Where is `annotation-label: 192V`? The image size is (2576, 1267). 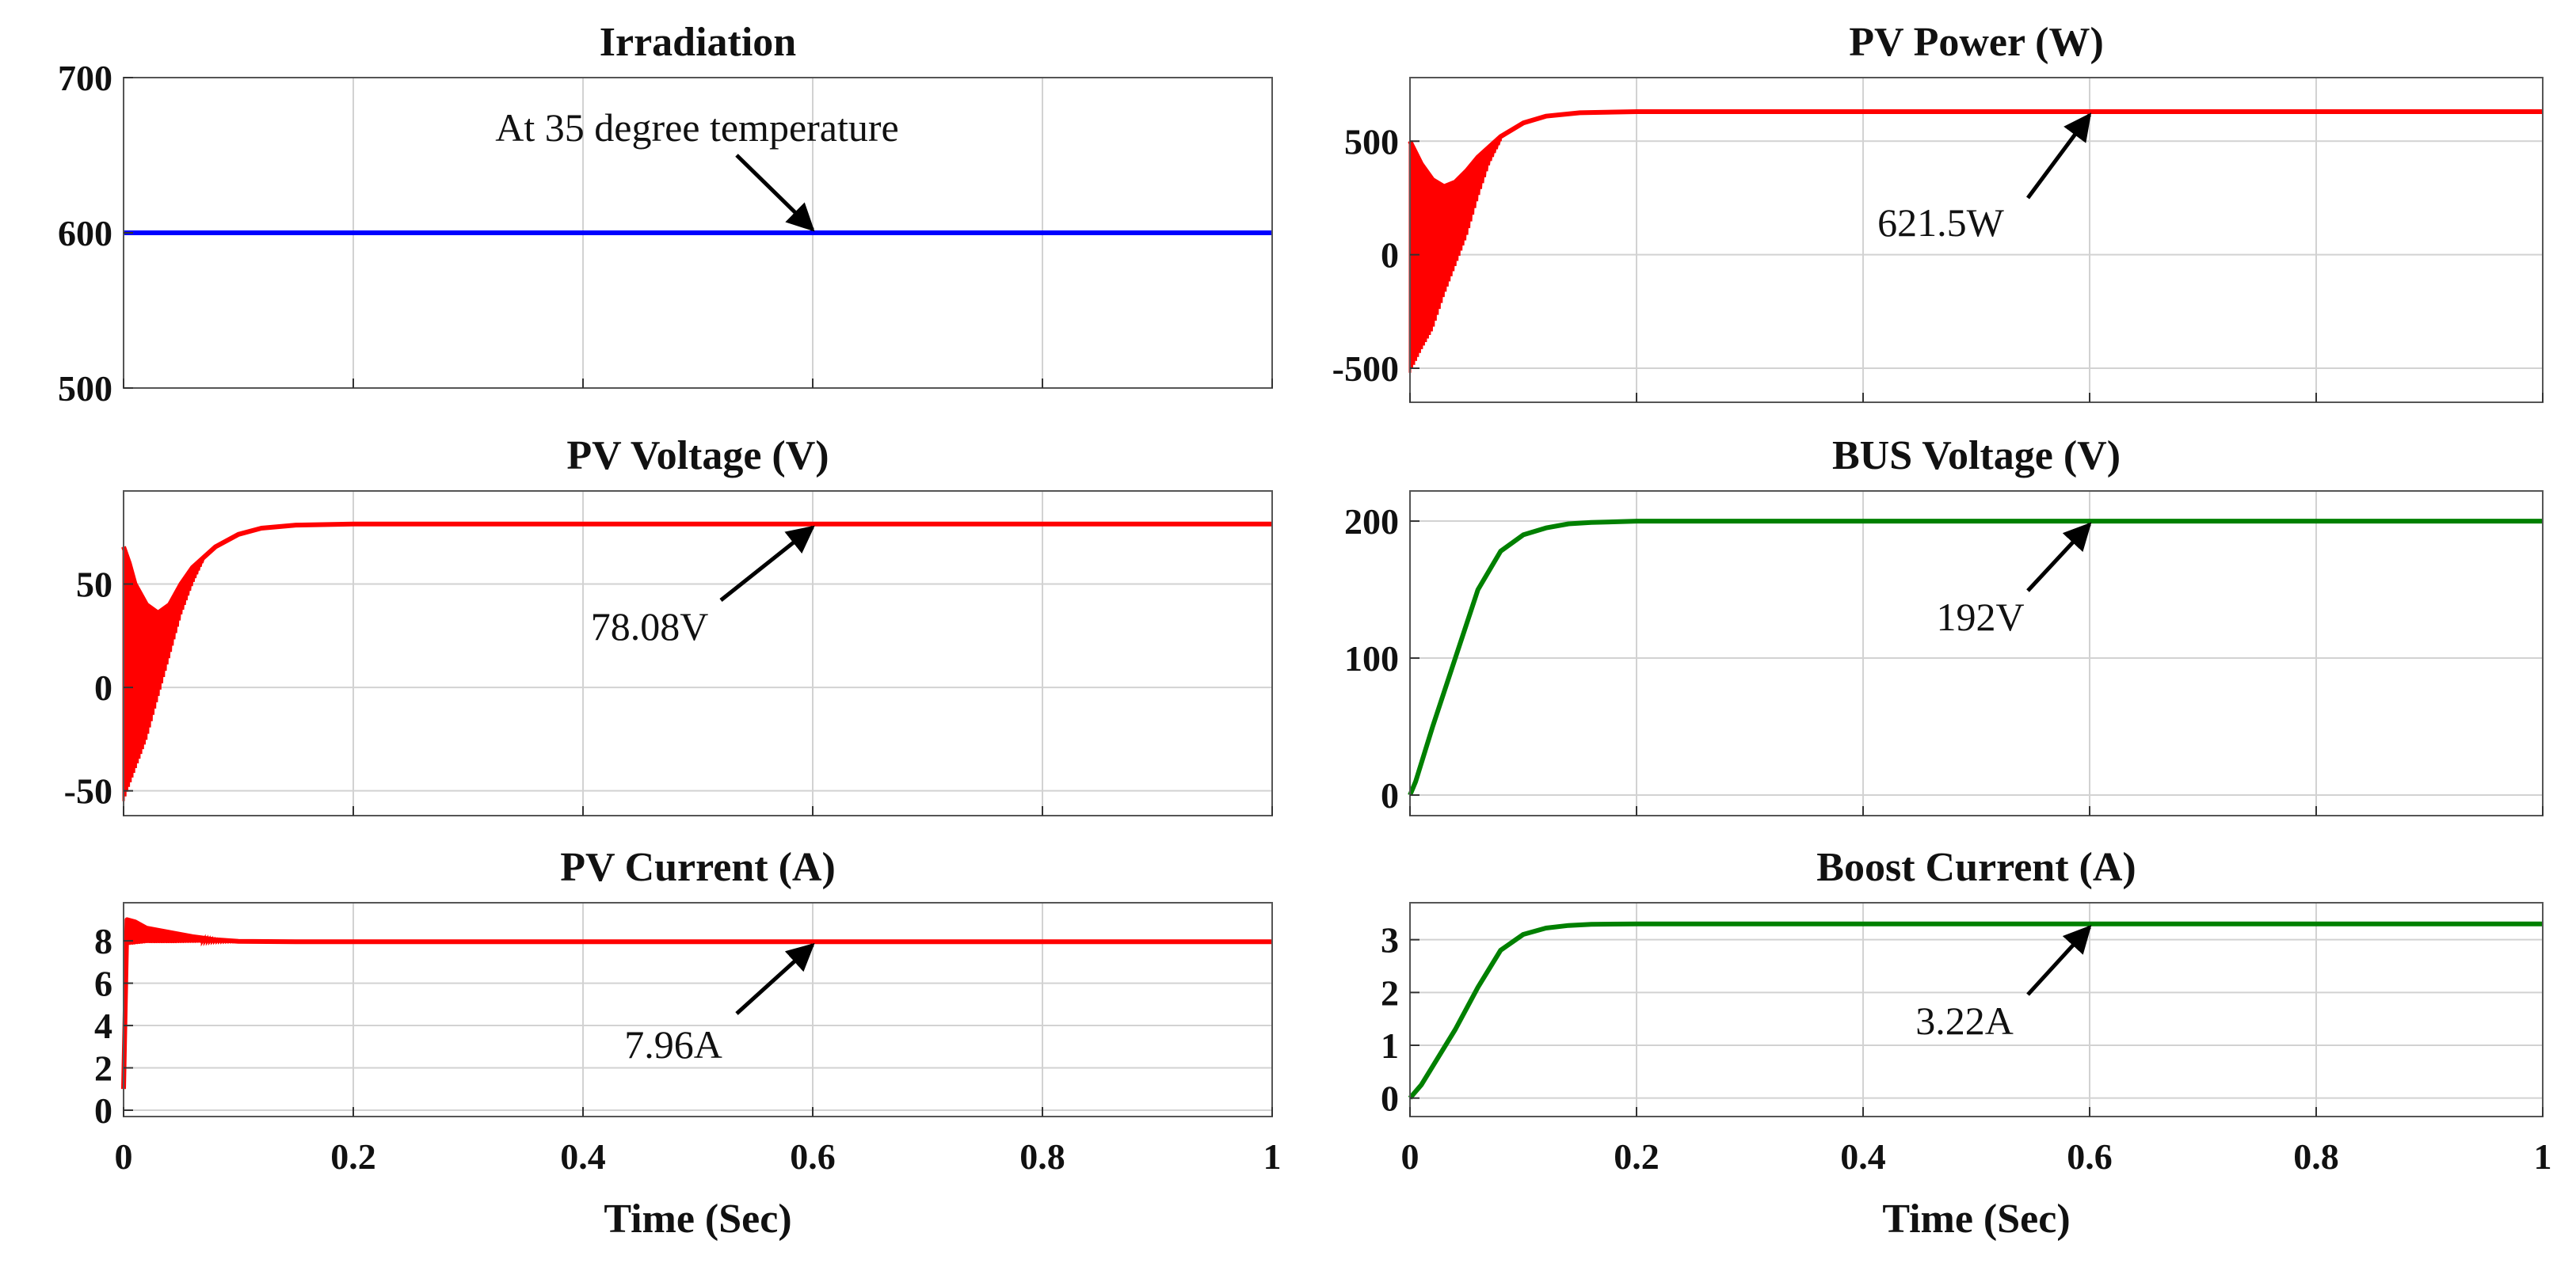 annotation-label: 192V is located at coordinates (1980, 617).